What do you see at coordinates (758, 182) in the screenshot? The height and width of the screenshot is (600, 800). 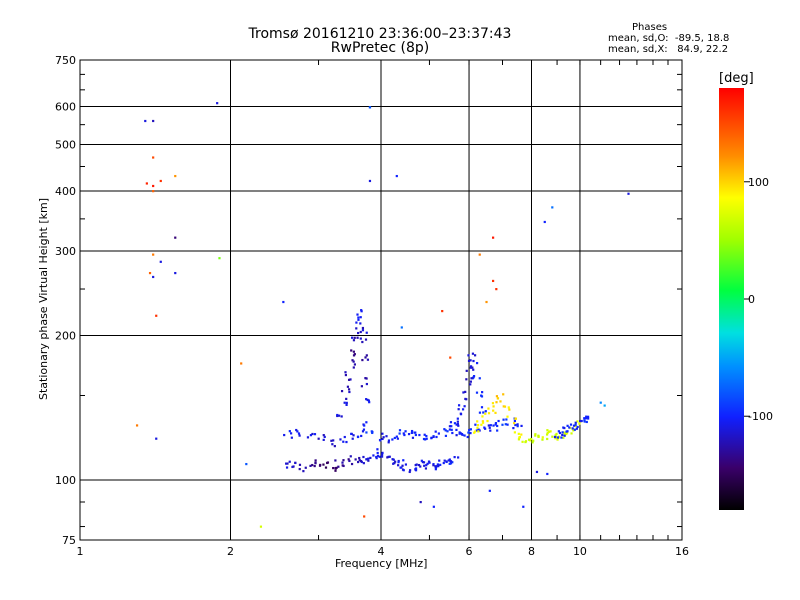 I see `colorbar-tick-label: 100` at bounding box center [758, 182].